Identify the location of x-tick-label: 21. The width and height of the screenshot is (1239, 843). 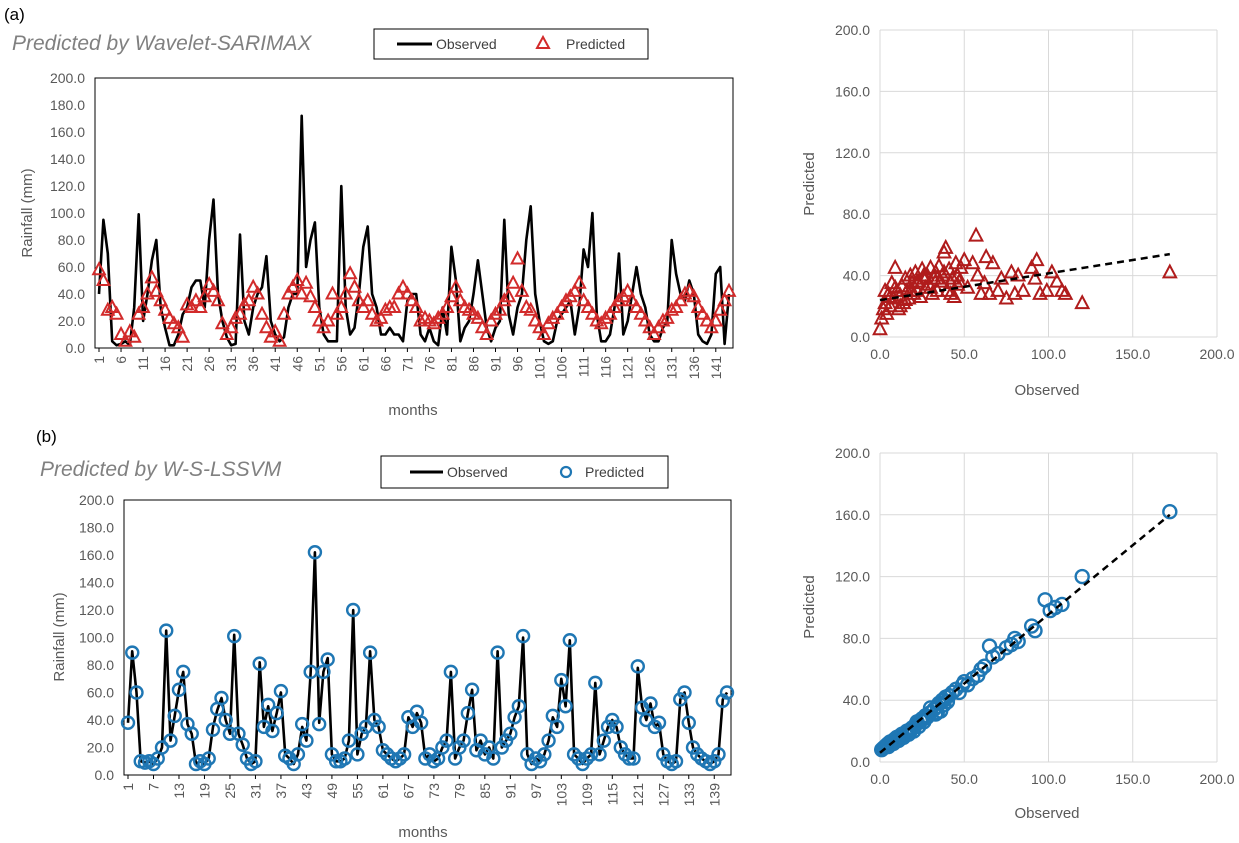
(187, 364).